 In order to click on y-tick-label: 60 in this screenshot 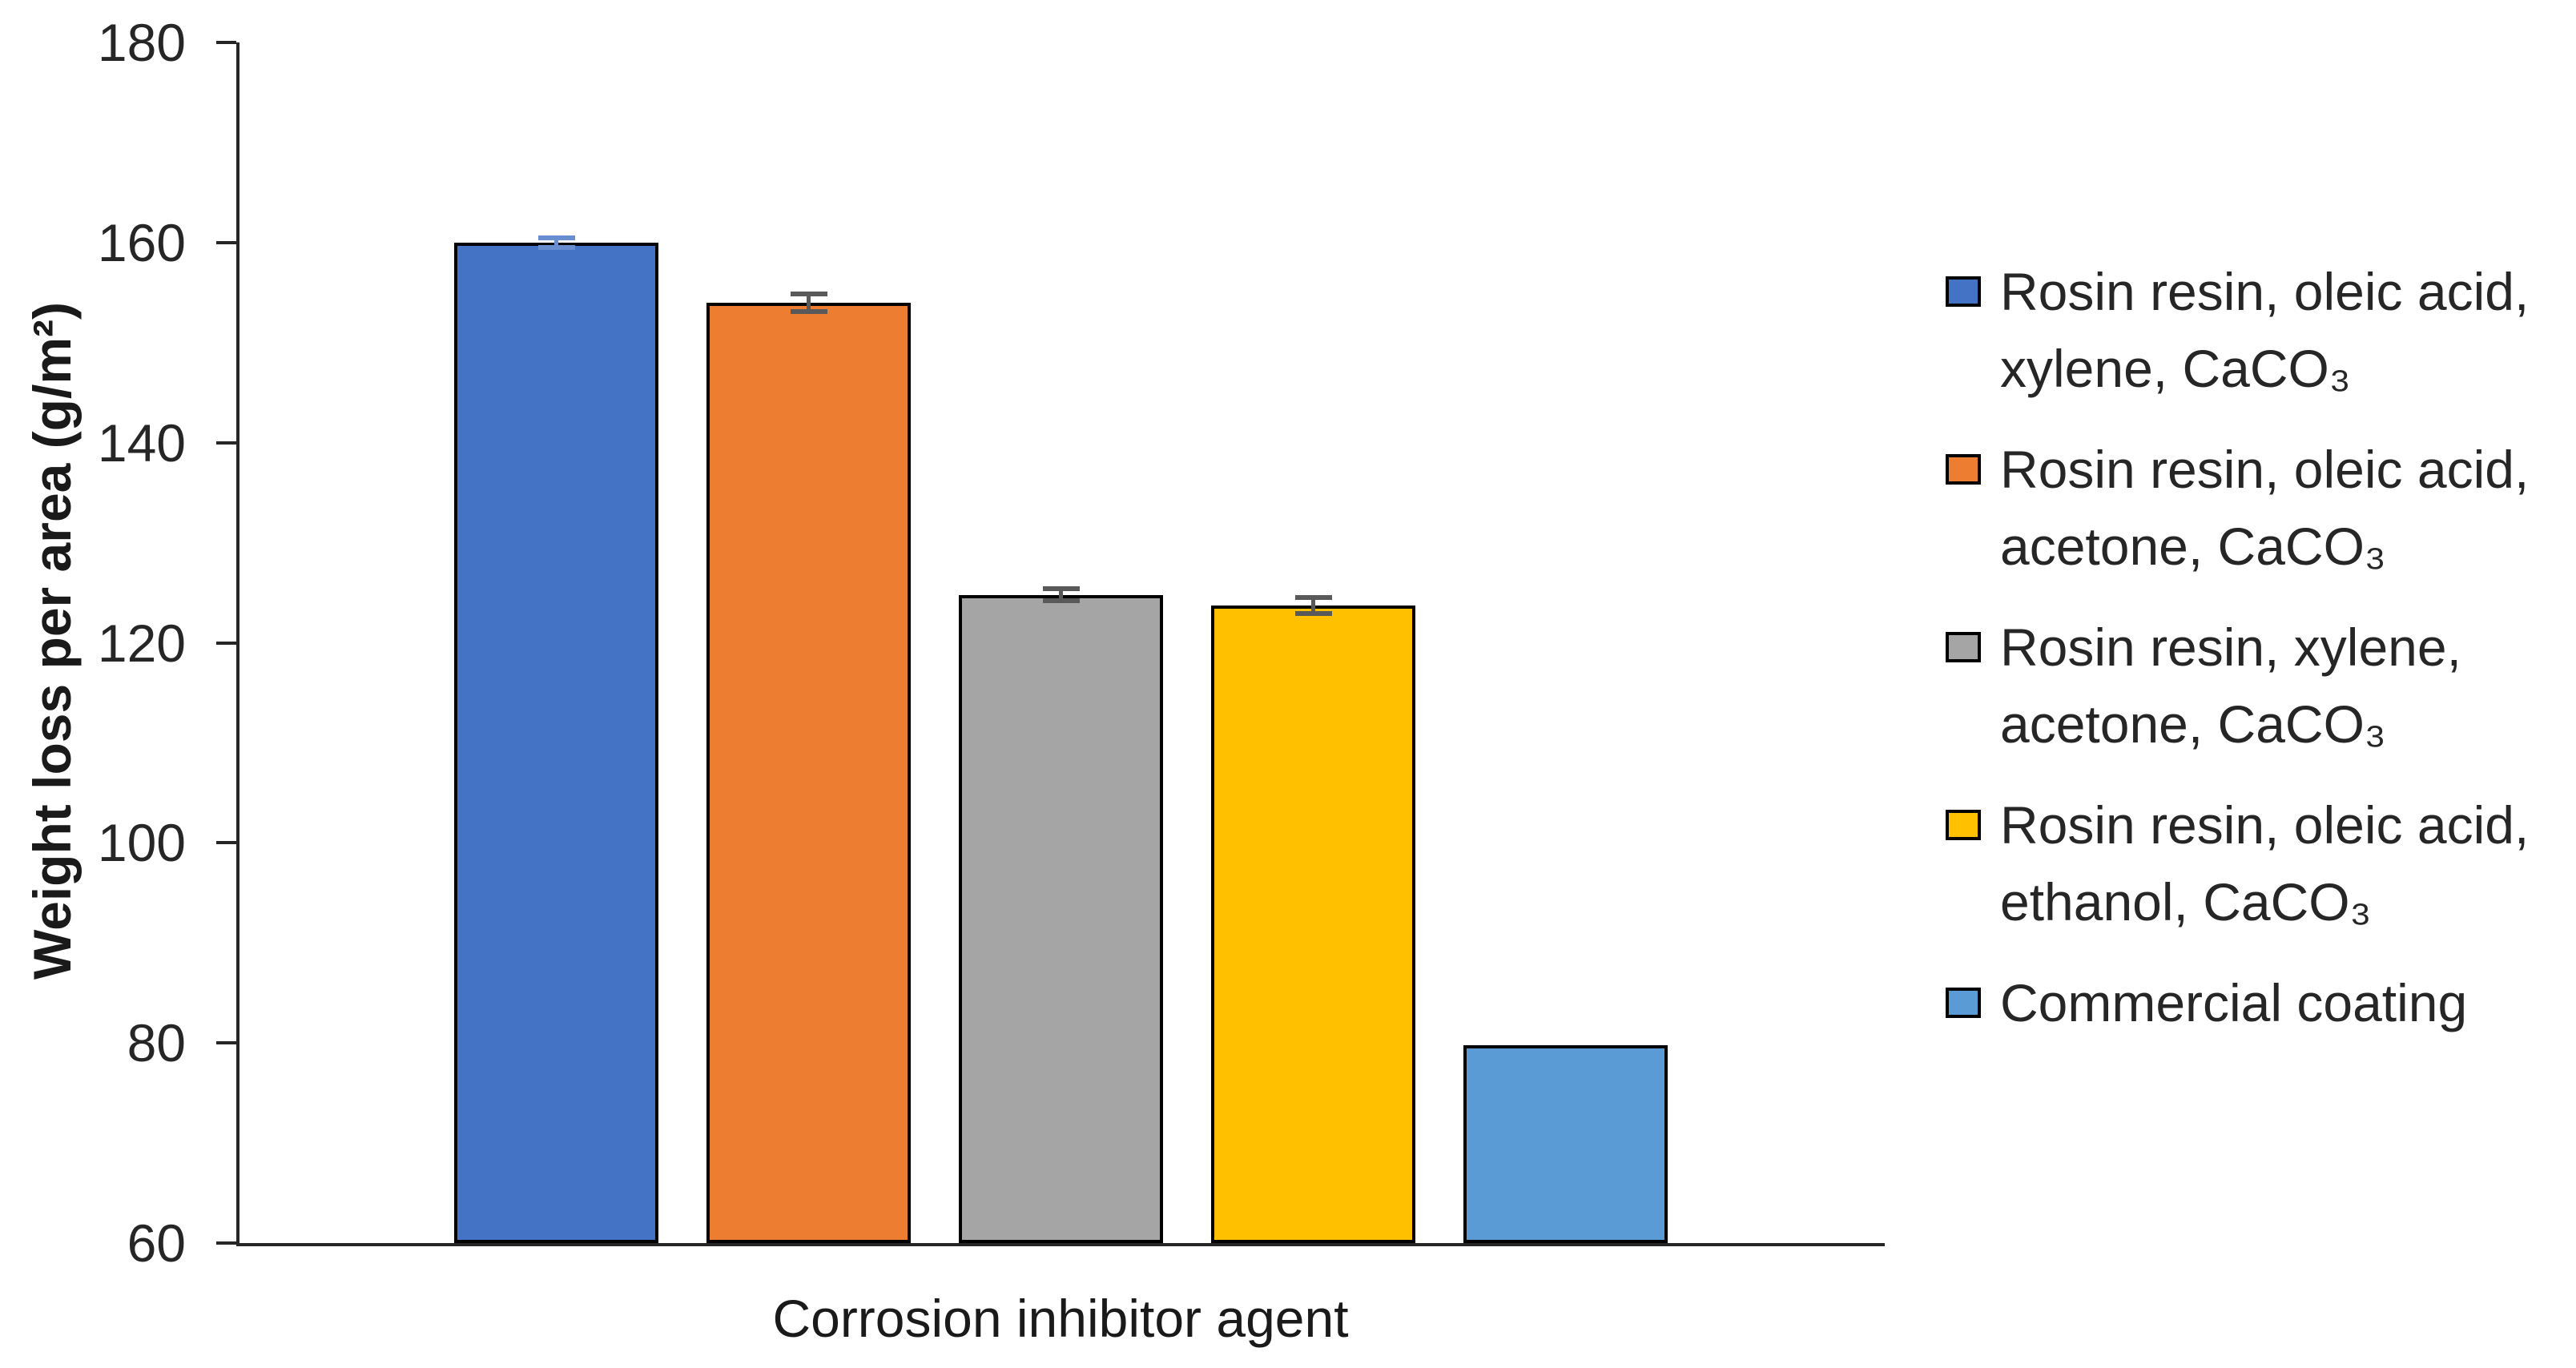, I will do `click(156, 1243)`.